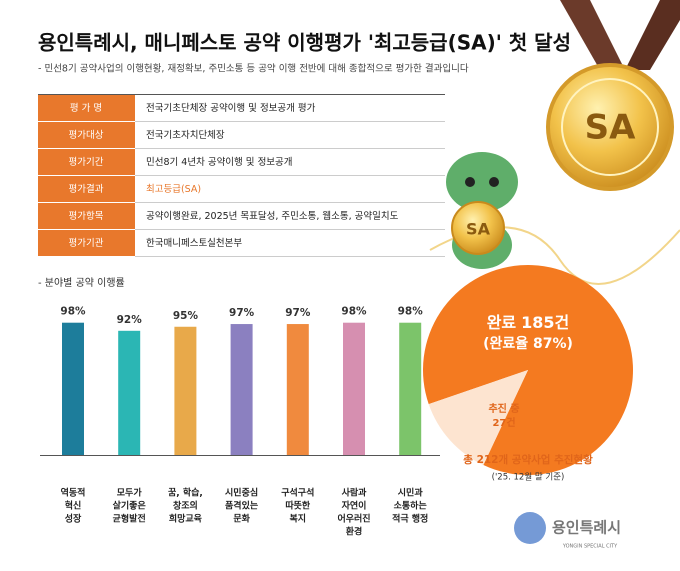 The image size is (680, 571). I want to click on table-label: 평 가 명, so click(86, 108).